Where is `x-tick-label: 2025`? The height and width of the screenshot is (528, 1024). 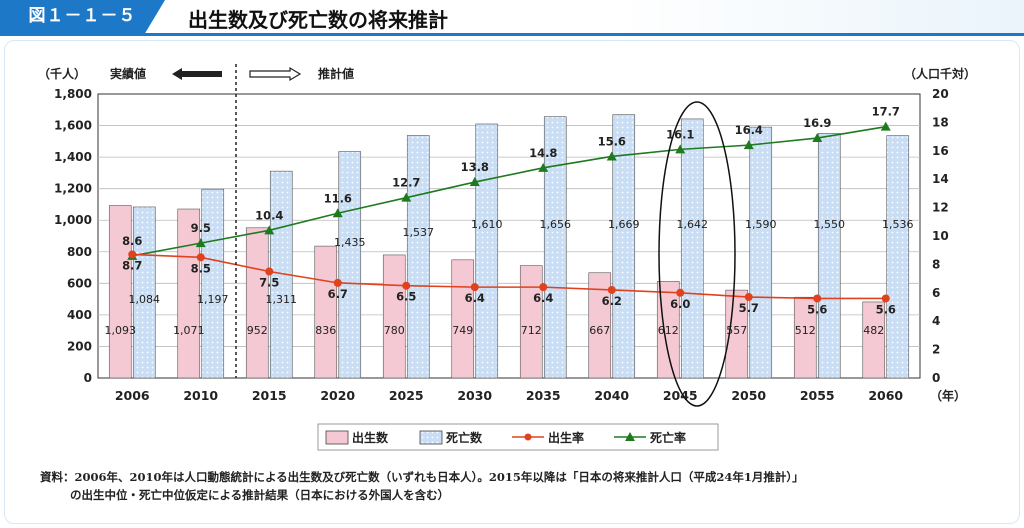
x-tick-label: 2025 is located at coordinates (406, 395).